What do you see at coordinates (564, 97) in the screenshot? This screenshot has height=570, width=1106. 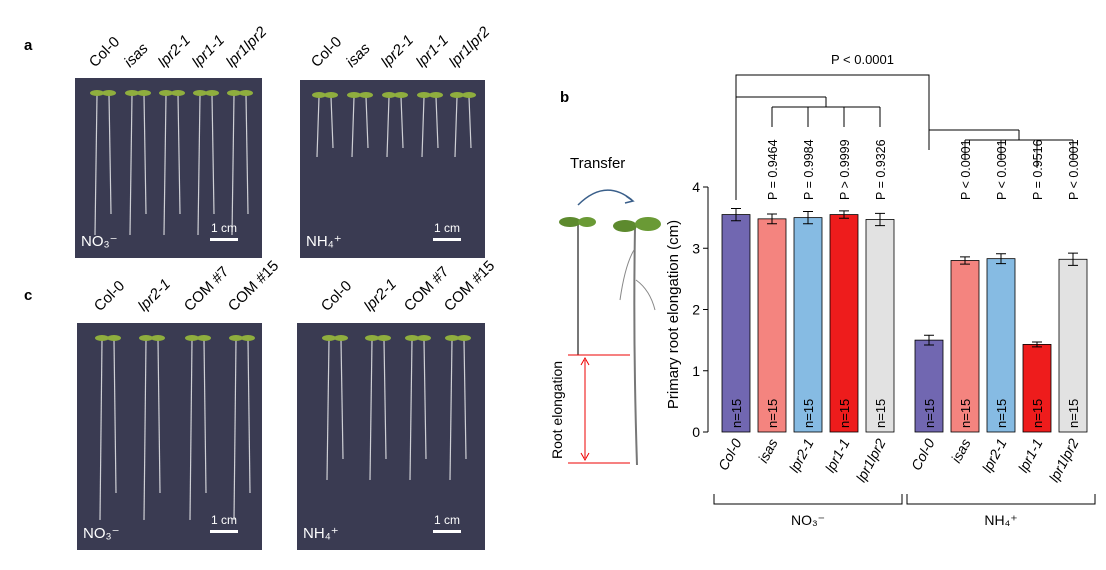 I see `panel-label: b` at bounding box center [564, 97].